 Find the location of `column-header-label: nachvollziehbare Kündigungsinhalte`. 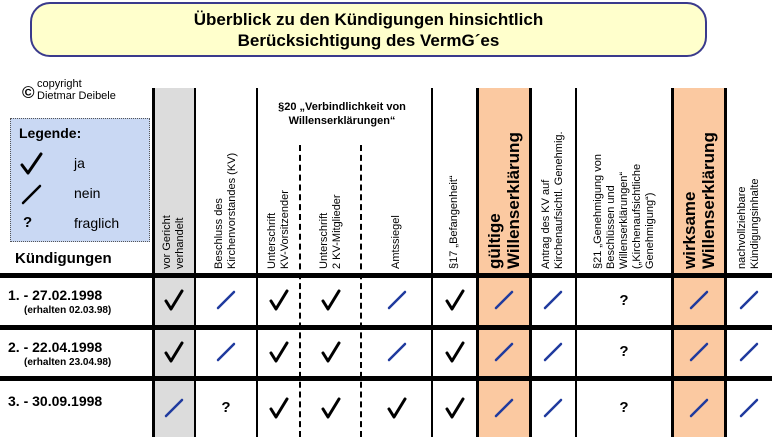

column-header-label: nachvollziehbare Kündigungsinhalte is located at coordinates (748, 223).